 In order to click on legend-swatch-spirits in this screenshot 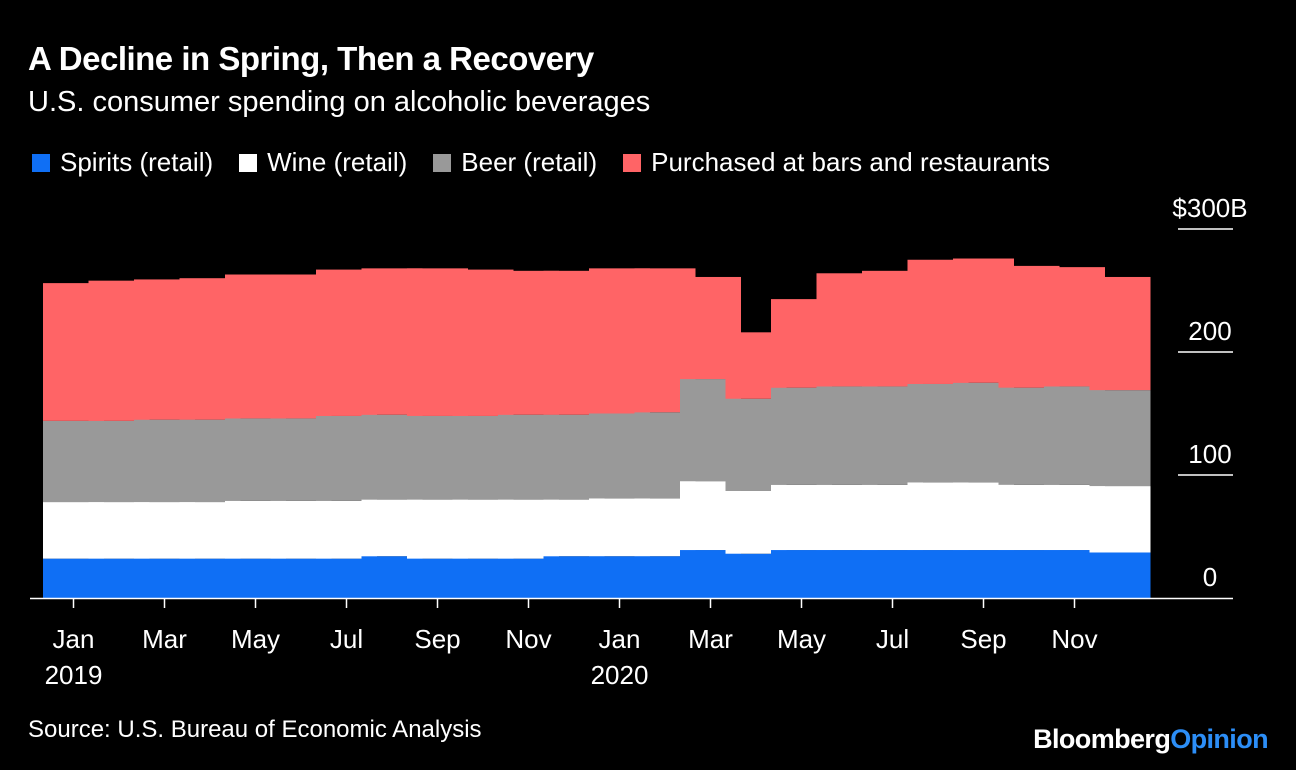, I will do `click(41, 162)`.